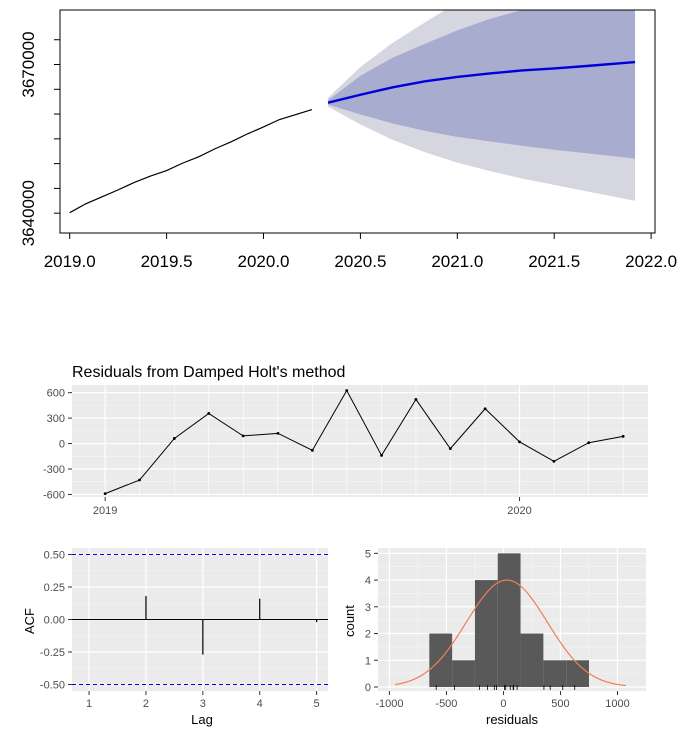 The image size is (683, 743). Describe the element at coordinates (368, 688) in the screenshot. I see `histogram-ytick-label: 0` at that location.